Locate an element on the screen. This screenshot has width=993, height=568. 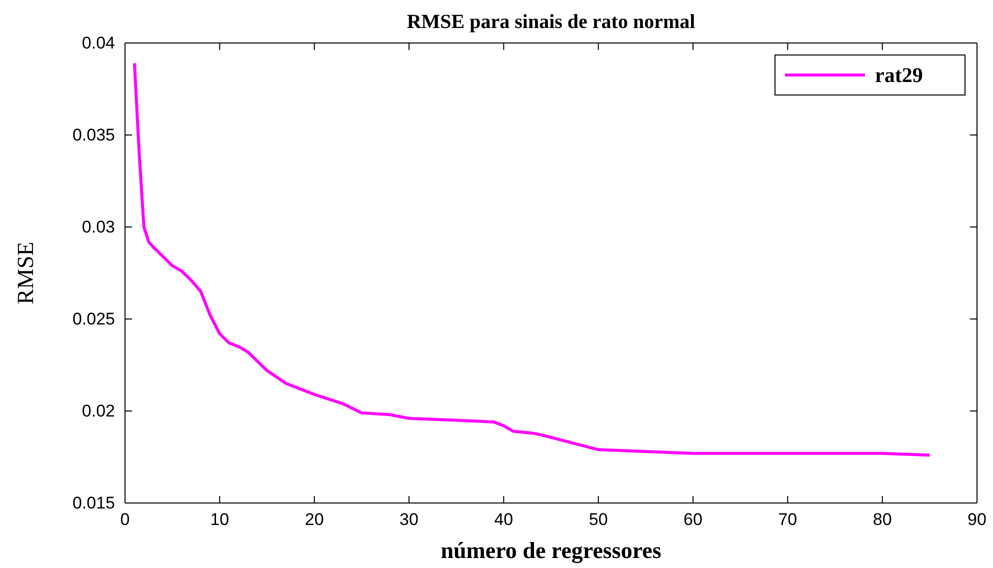
legend-label: rat29 is located at coordinates (899, 75).